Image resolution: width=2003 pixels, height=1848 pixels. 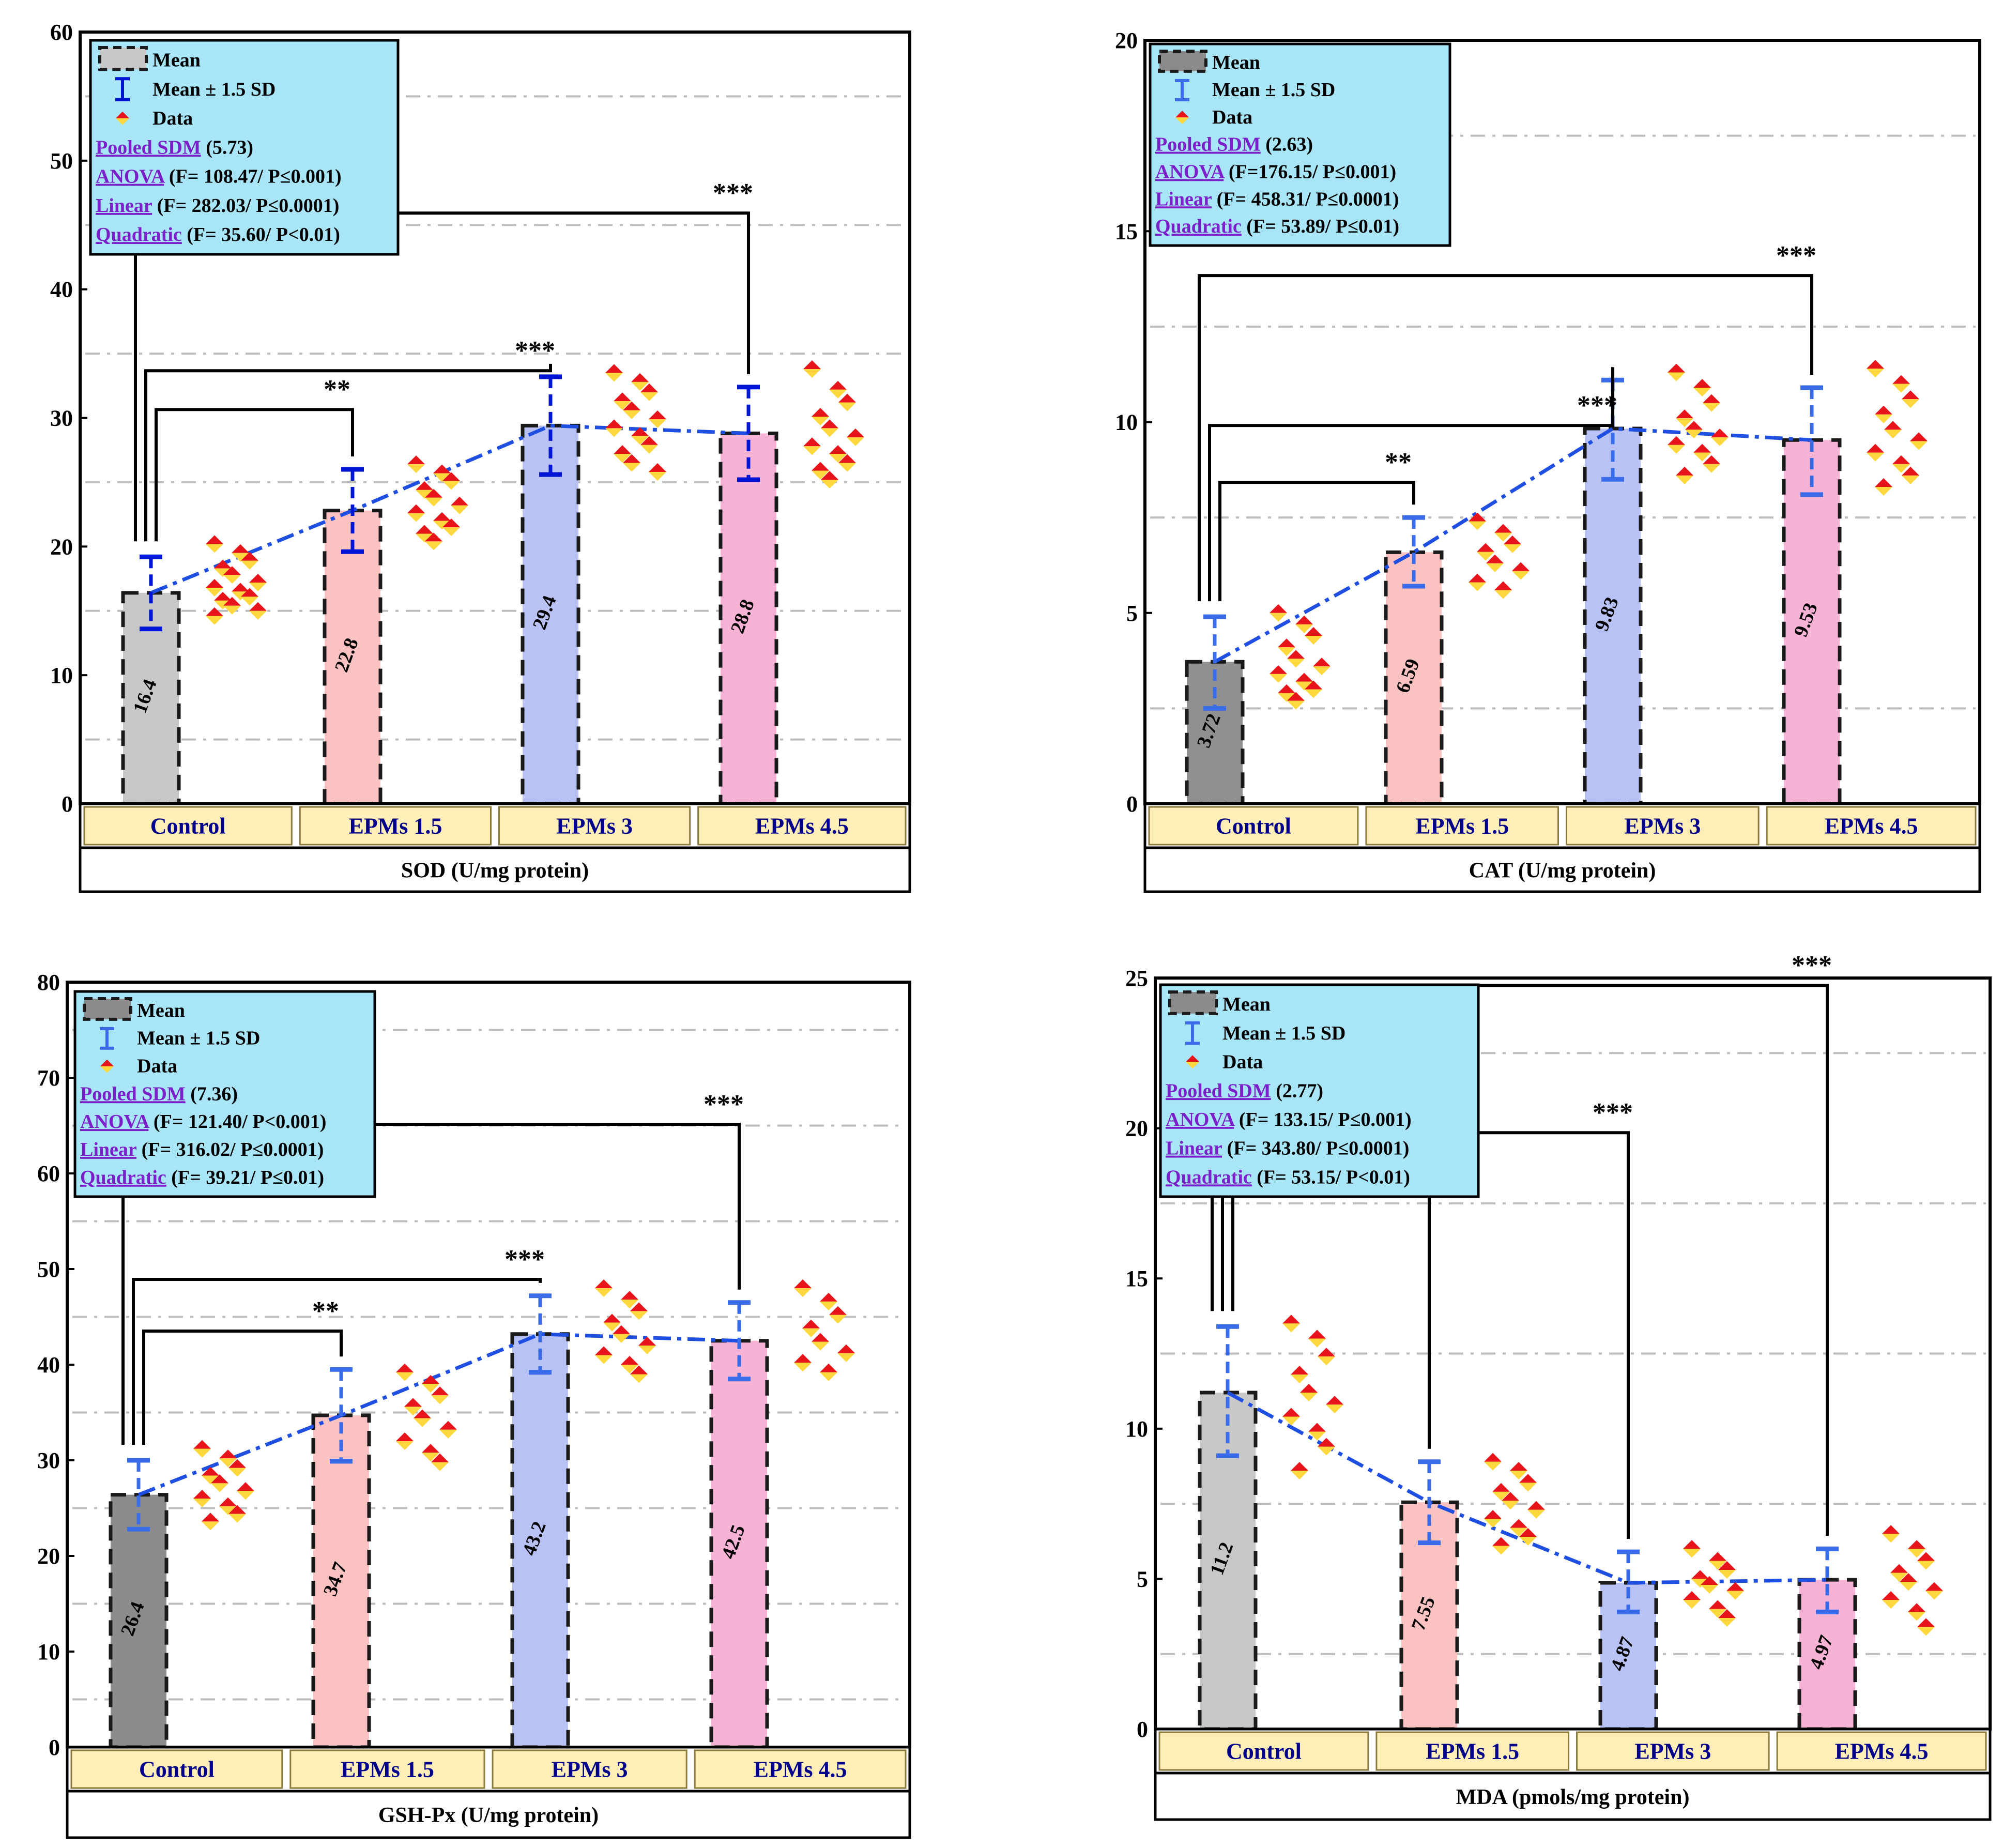 I want to click on legend-anova-row: ANOVA (F= 121.40/ P<0.001), so click(x=203, y=1122).